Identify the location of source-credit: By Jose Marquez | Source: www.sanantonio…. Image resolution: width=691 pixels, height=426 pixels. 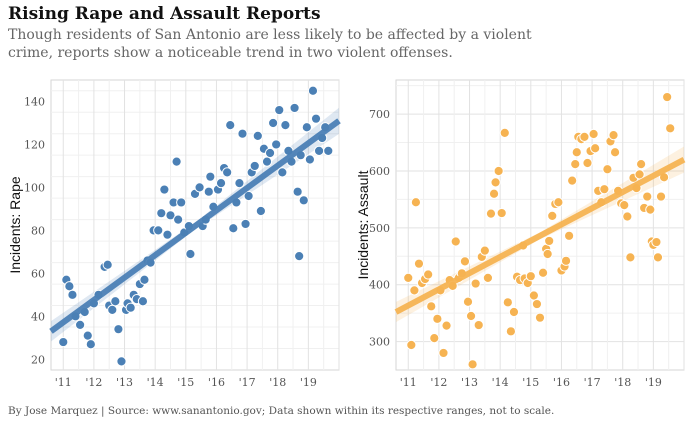
(281, 411).